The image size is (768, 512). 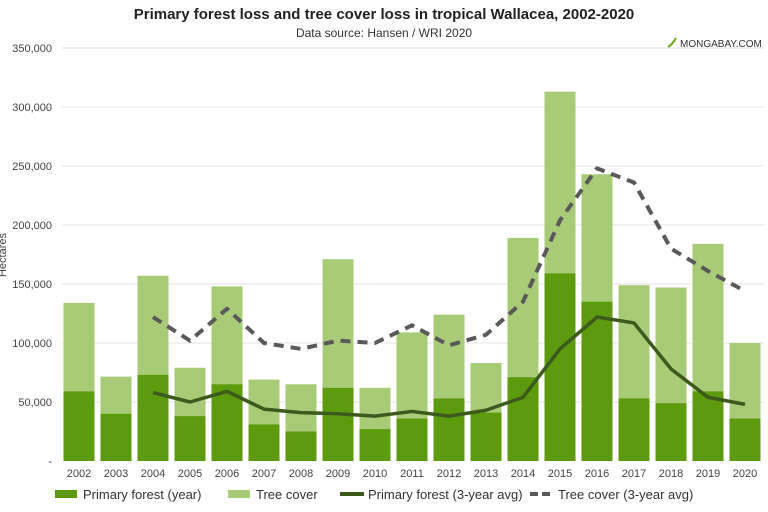 What do you see at coordinates (338, 474) in the screenshot?
I see `x-tick-label: 2009` at bounding box center [338, 474].